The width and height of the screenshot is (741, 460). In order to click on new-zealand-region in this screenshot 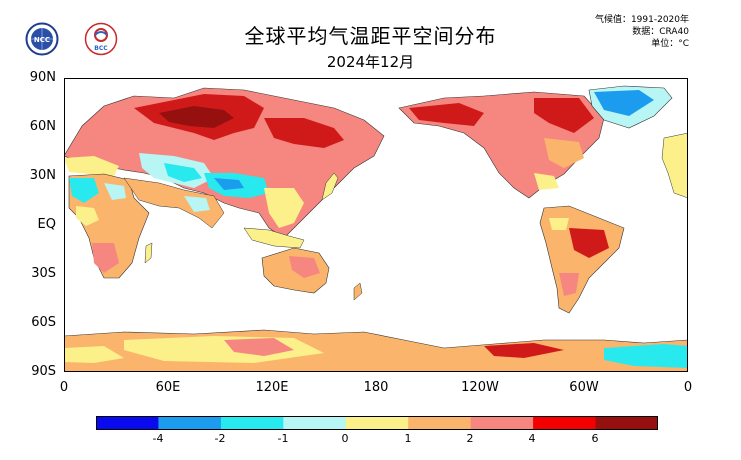, I will do `click(358, 291)`.